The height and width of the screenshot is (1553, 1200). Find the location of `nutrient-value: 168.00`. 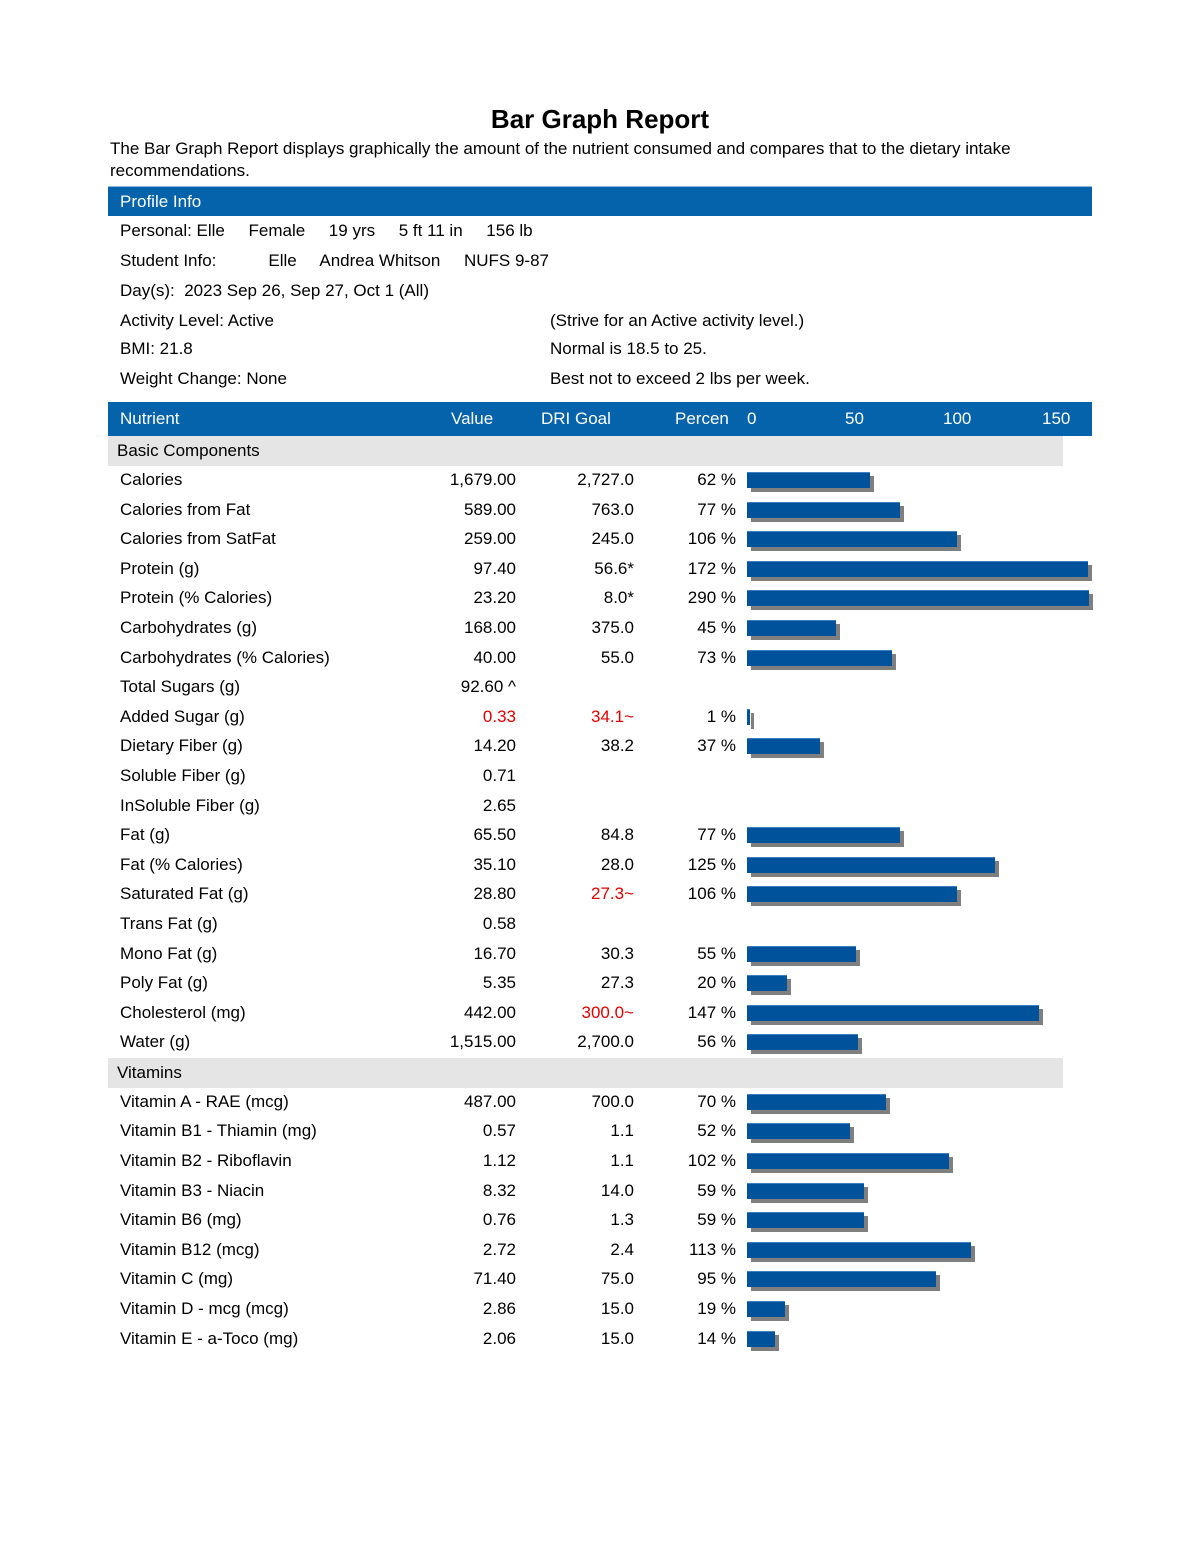

nutrient-value: 168.00 is located at coordinates (490, 627).